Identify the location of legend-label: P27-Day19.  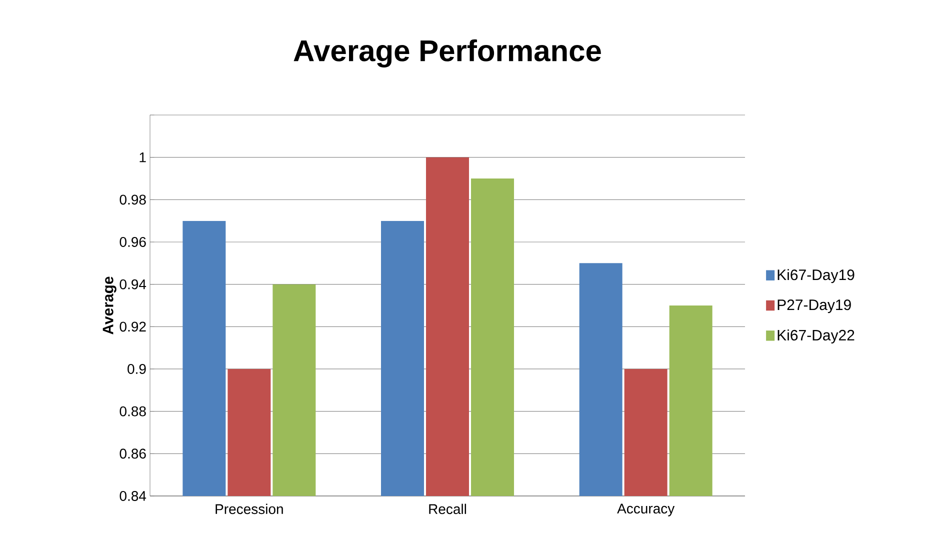
(814, 307).